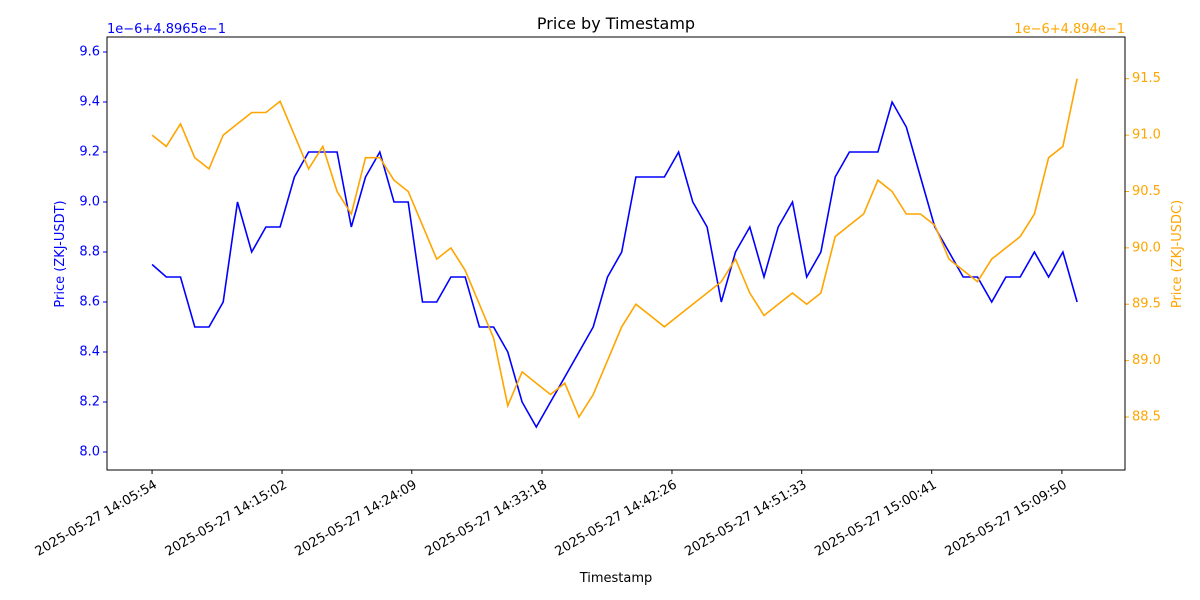 Image resolution: width=1200 pixels, height=600 pixels. I want to click on x-tick-label: 2025-05-27 14:15:02, so click(226, 519).